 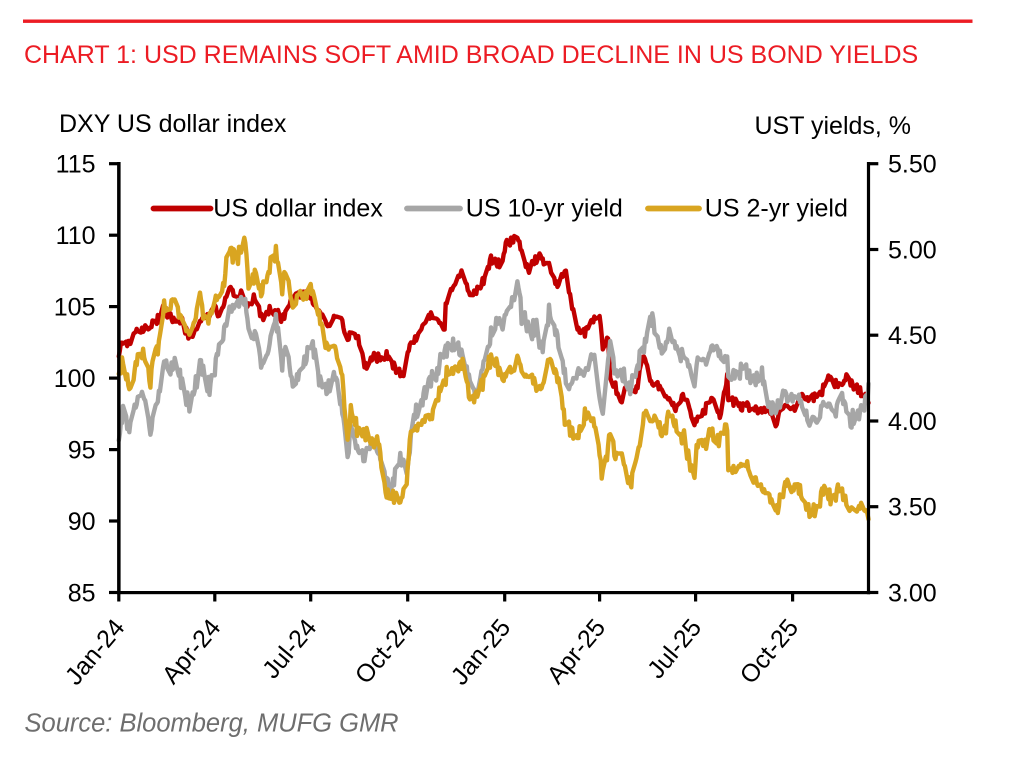 I want to click on svg-text: 95, so click(x=82, y=451).